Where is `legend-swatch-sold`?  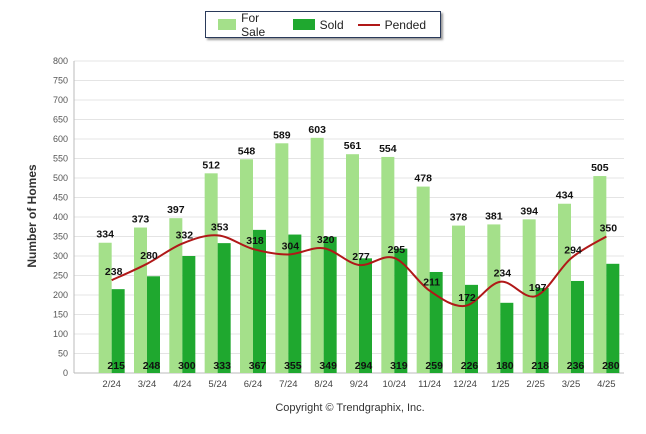 legend-swatch-sold is located at coordinates (303, 24).